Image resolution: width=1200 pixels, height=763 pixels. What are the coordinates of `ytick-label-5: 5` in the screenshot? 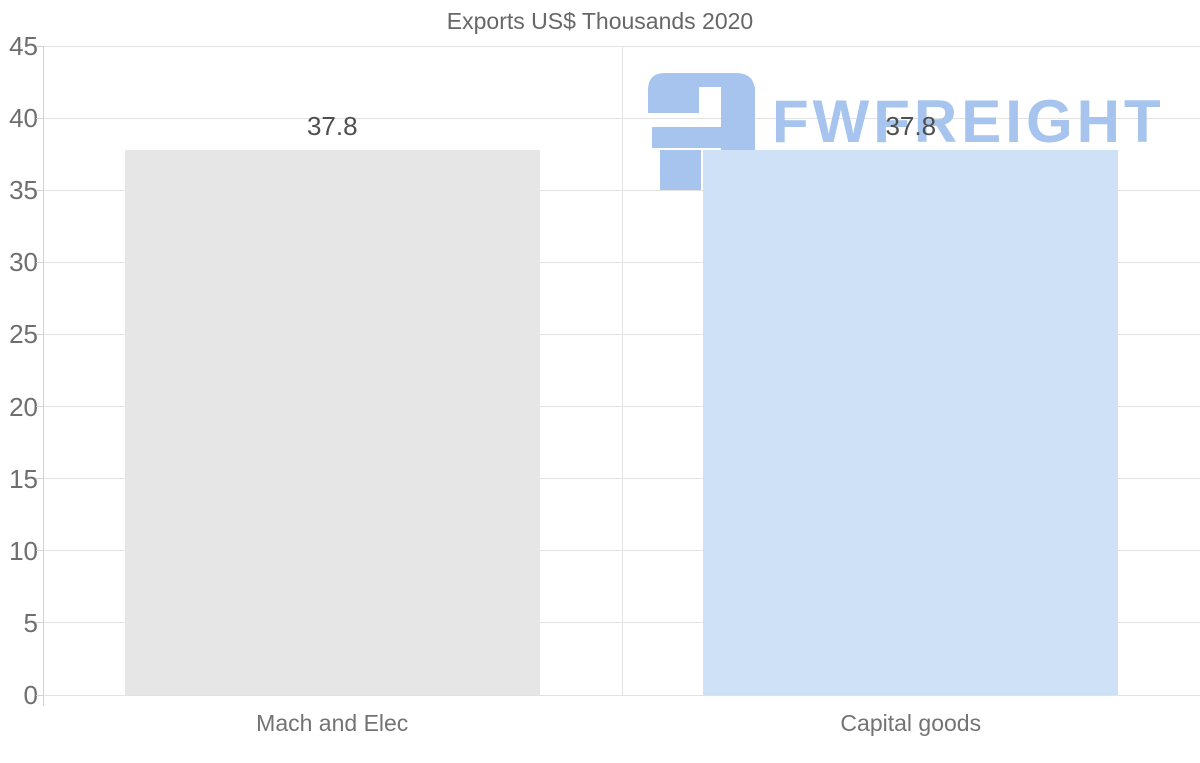 It's located at (30, 622).